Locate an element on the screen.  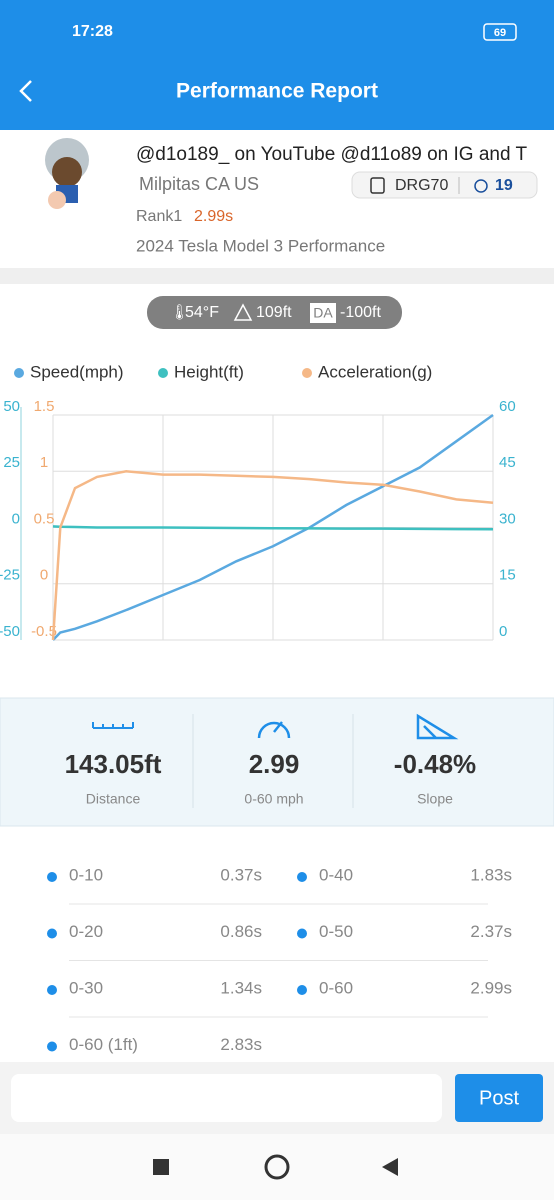
device-name: DRG70 is located at coordinates (421, 185).